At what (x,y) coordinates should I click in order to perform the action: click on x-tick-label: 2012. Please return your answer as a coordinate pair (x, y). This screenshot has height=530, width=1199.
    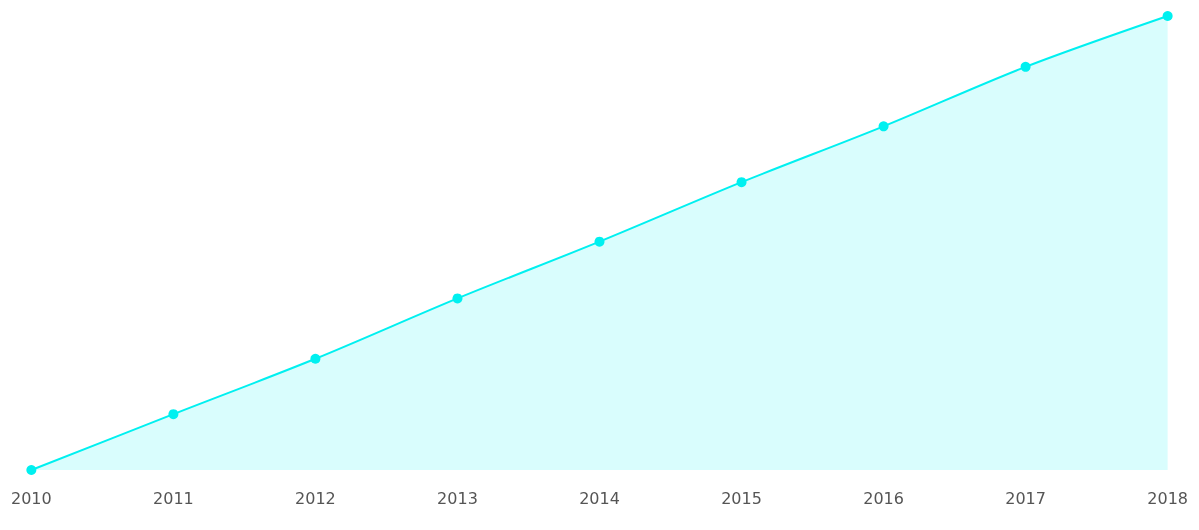
    Looking at the image, I should click on (315, 498).